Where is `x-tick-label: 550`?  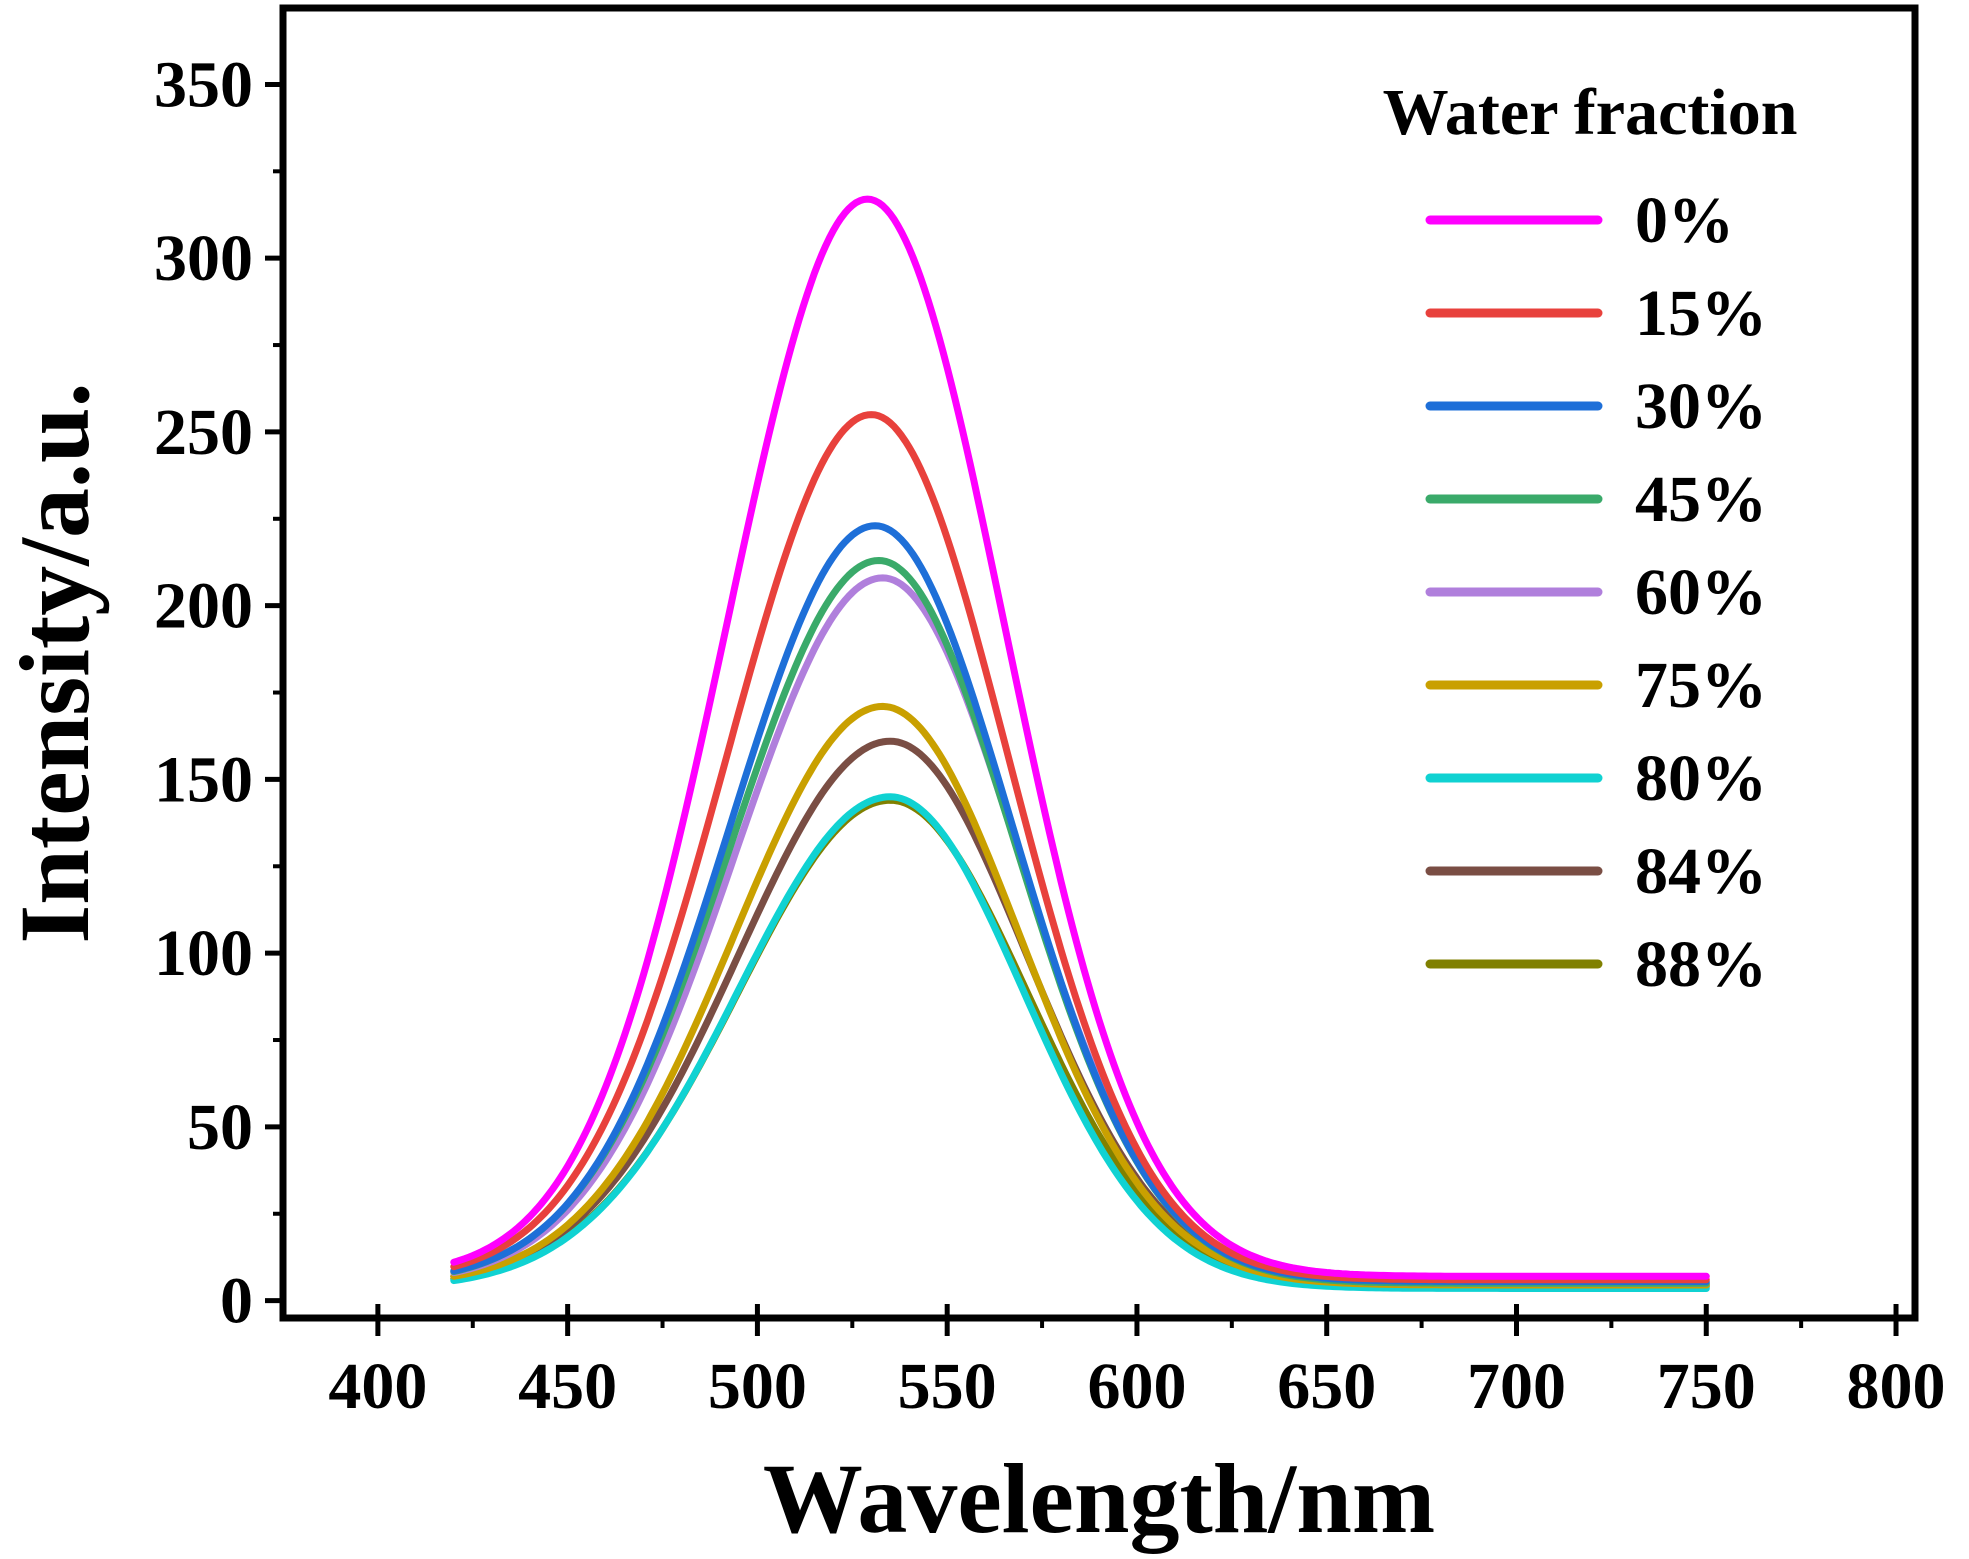 x-tick-label: 550 is located at coordinates (947, 1386).